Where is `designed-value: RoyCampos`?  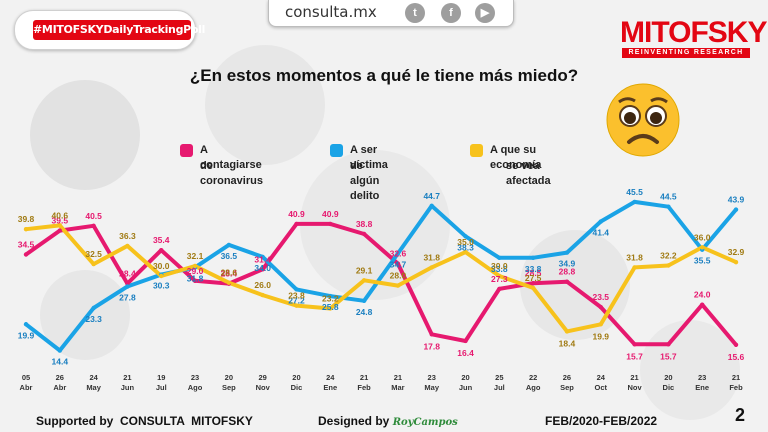
designed-value: RoyCampos is located at coordinates (425, 422).